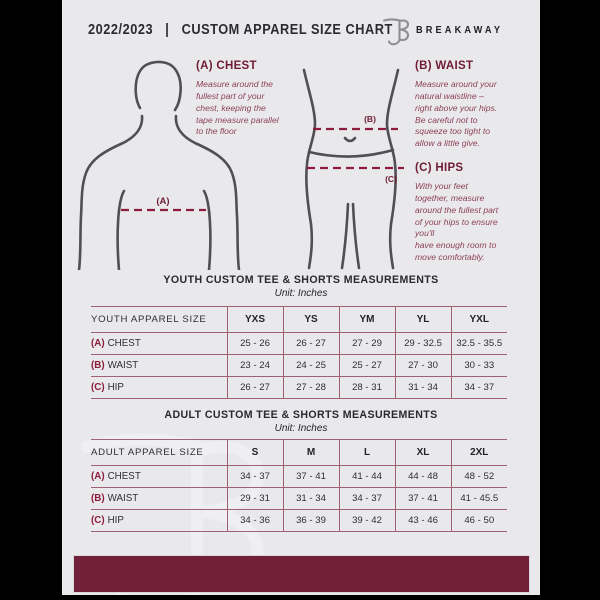  Describe the element at coordinates (301, 574) in the screenshot. I see `footer-bar` at that location.